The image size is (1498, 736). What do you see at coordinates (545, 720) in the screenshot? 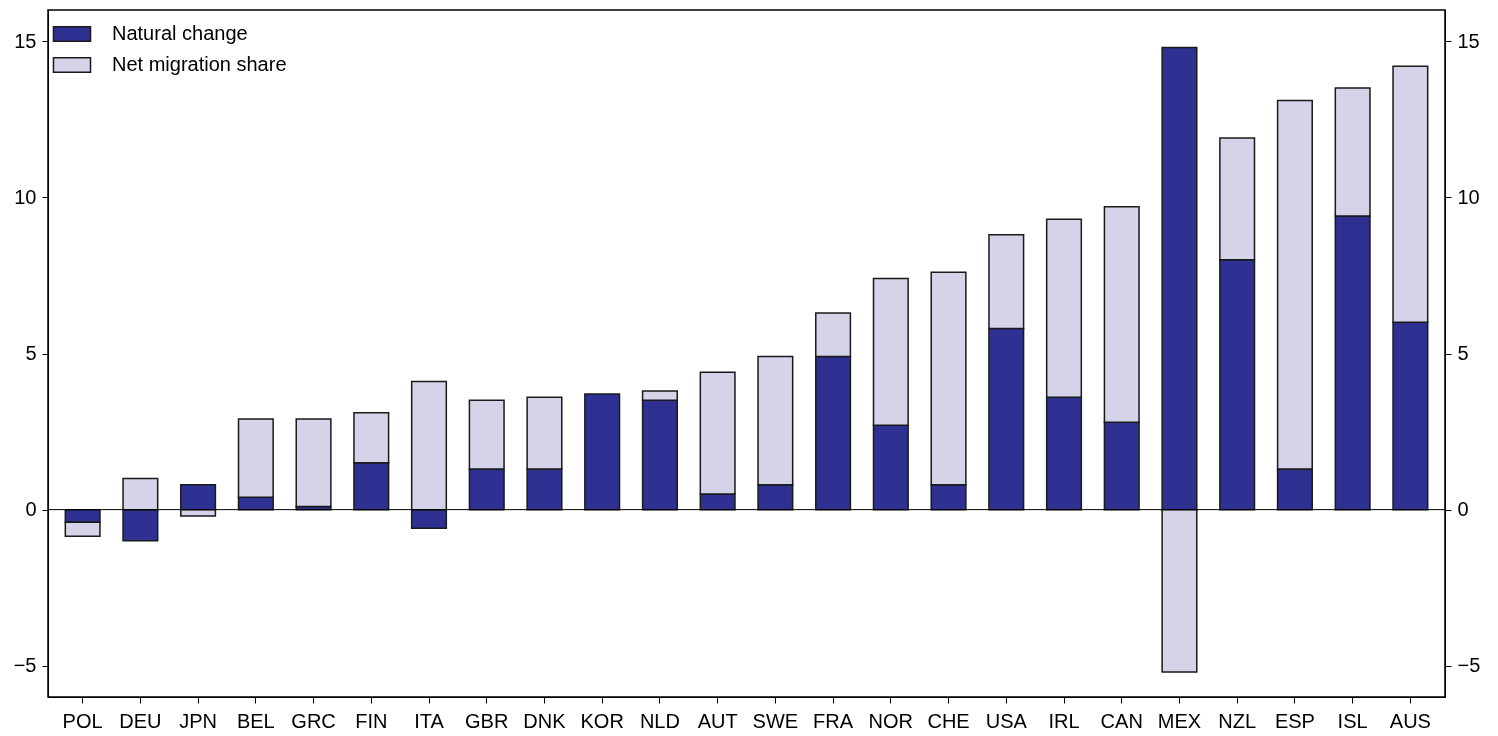
I see `x-tick-label: DNK` at bounding box center [545, 720].